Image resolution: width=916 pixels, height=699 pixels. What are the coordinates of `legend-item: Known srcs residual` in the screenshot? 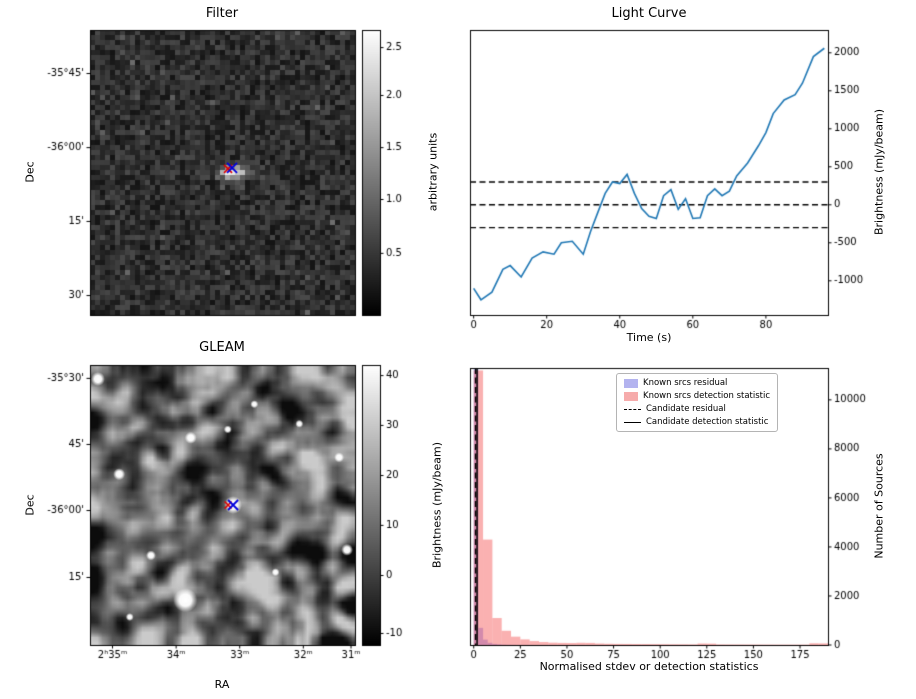 It's located at (697, 383).